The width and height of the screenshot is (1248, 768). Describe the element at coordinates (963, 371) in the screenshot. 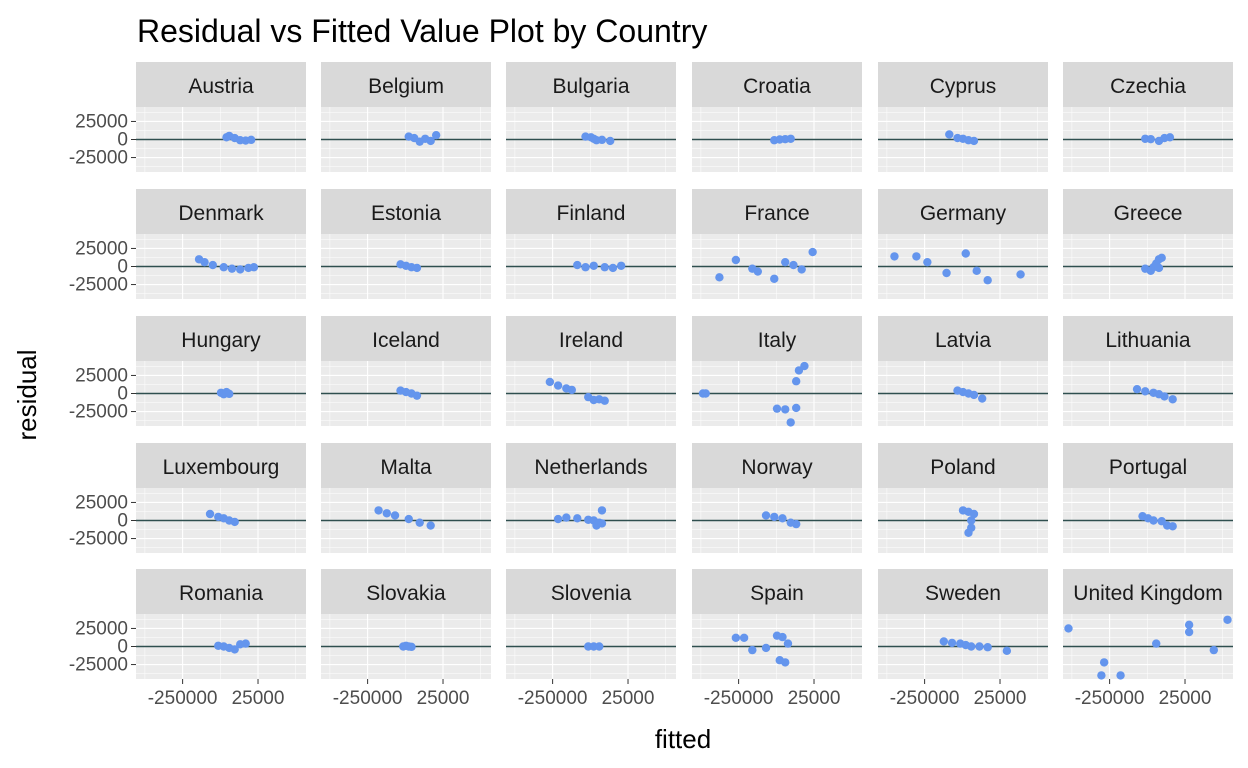

I see `panel-latvia: Latvia` at that location.